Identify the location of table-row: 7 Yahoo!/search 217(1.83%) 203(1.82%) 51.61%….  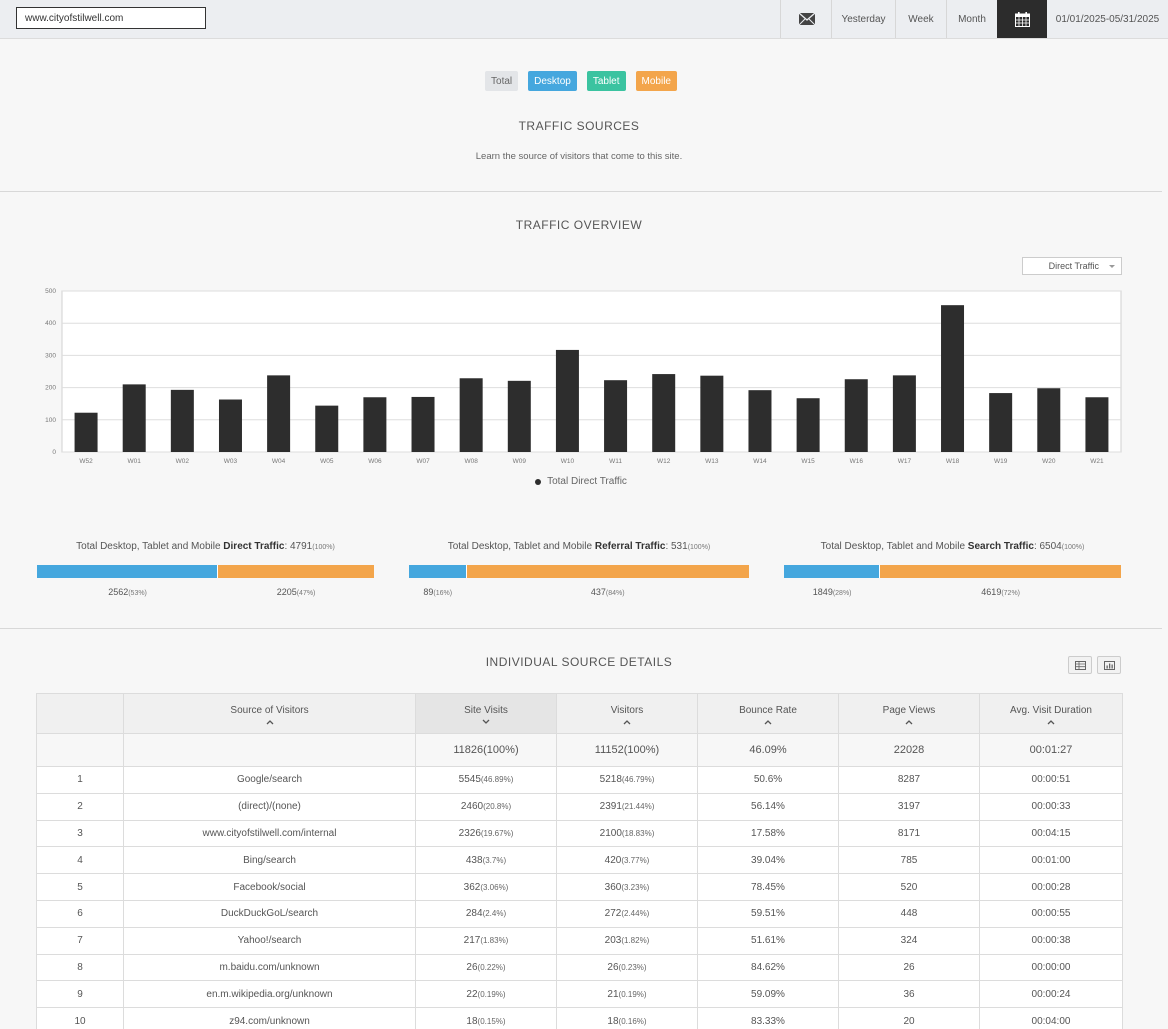
(579, 940).